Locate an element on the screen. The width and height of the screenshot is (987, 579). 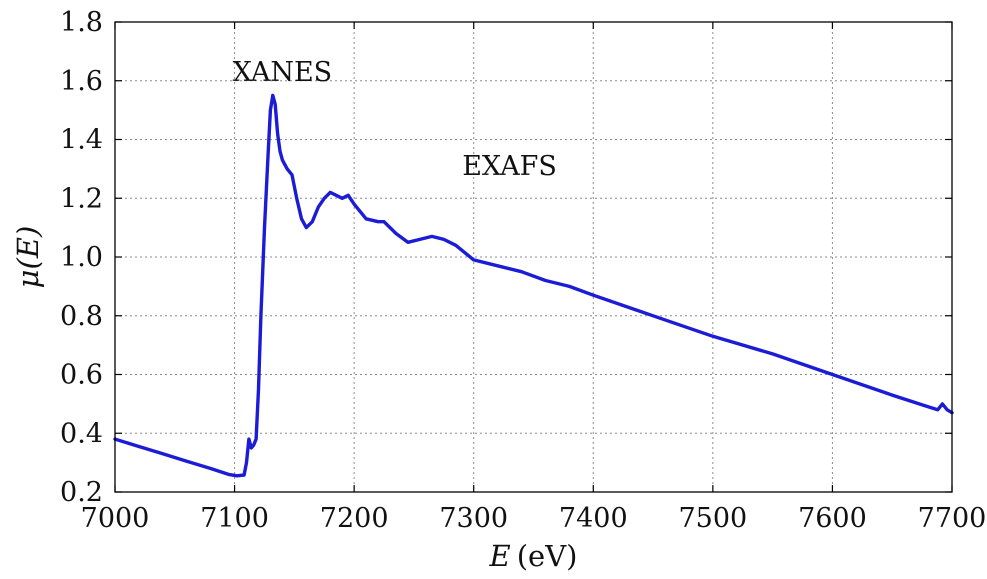
y-axis-title: μ(E) is located at coordinates (28, 257).